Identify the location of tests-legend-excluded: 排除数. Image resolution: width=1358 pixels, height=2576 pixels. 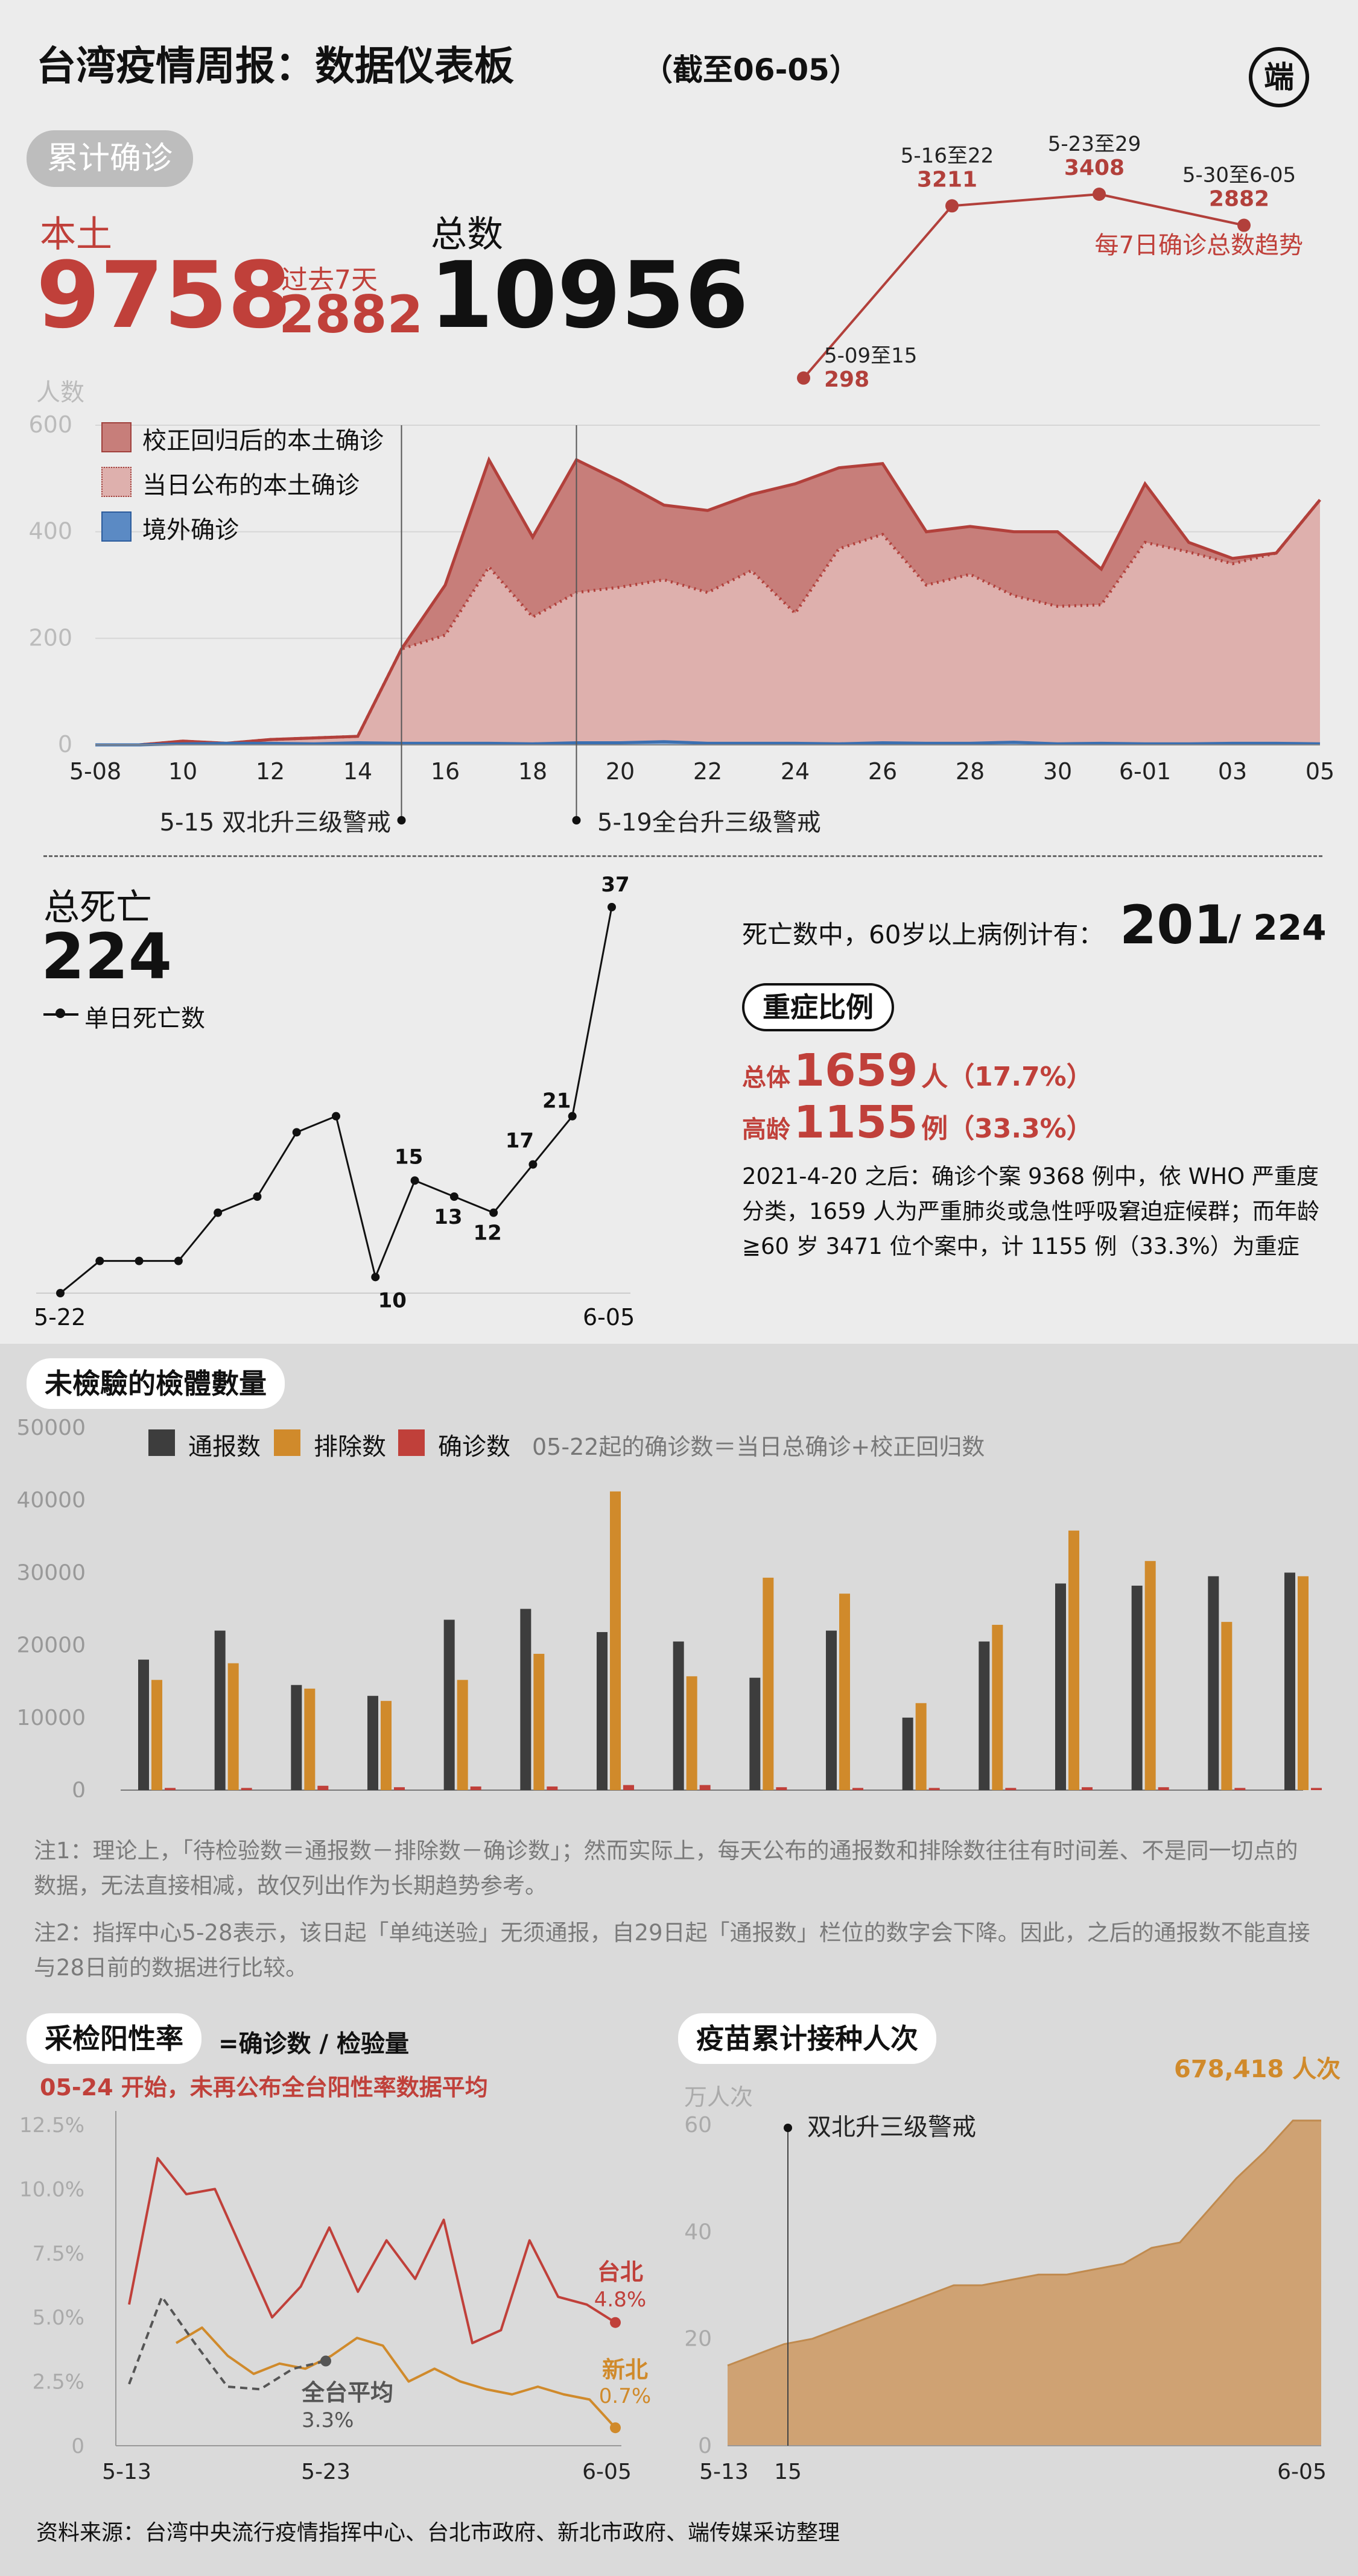
(350, 1447).